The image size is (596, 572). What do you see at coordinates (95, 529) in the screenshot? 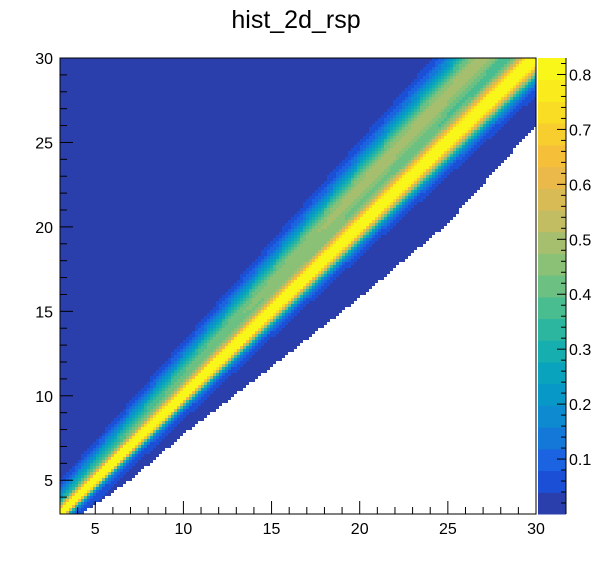
I see `x-tick-label: 5` at bounding box center [95, 529].